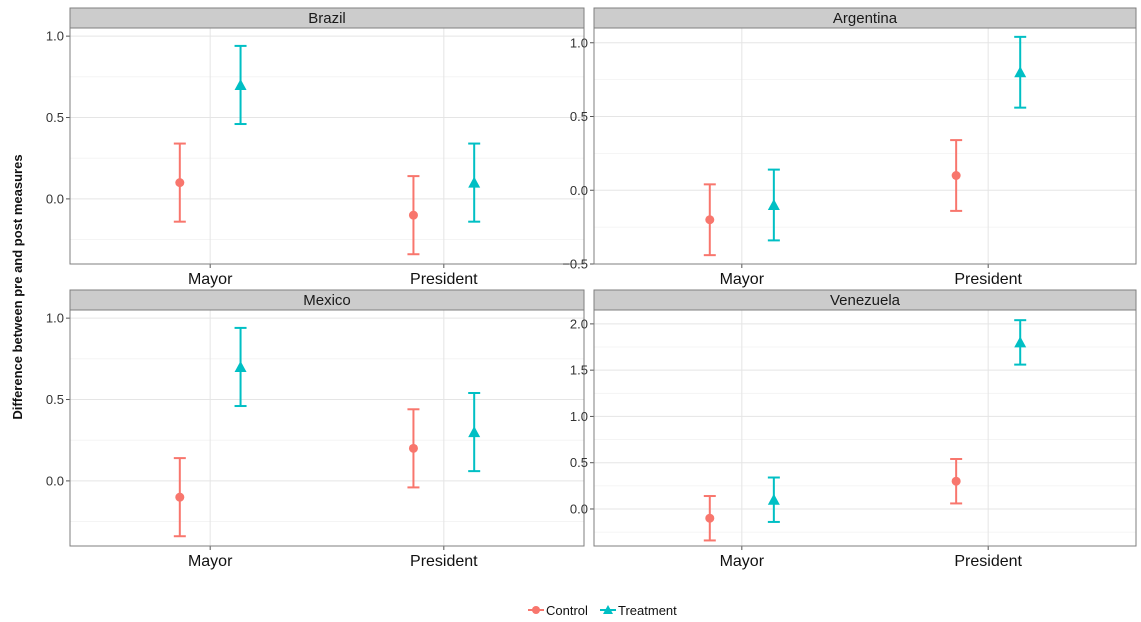 The image size is (1141, 622). Describe the element at coordinates (327, 18) in the screenshot. I see `panel-title-brazil: Brazil` at that location.